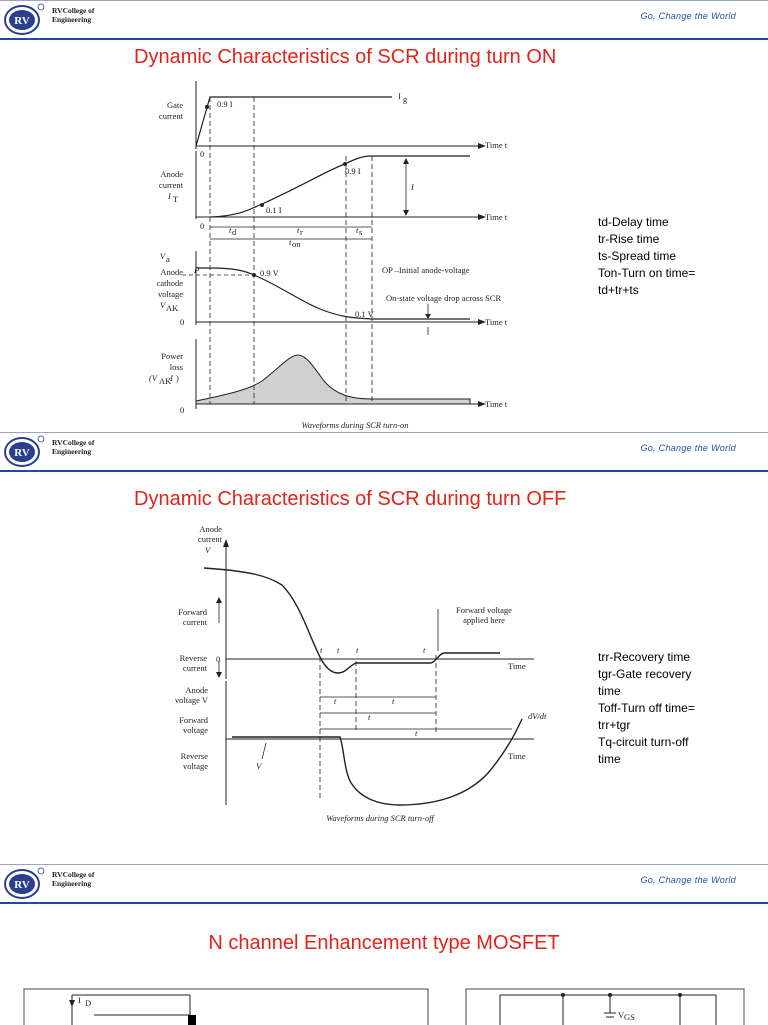  Describe the element at coordinates (88, 1003) in the screenshot. I see `svg-text: D` at that location.